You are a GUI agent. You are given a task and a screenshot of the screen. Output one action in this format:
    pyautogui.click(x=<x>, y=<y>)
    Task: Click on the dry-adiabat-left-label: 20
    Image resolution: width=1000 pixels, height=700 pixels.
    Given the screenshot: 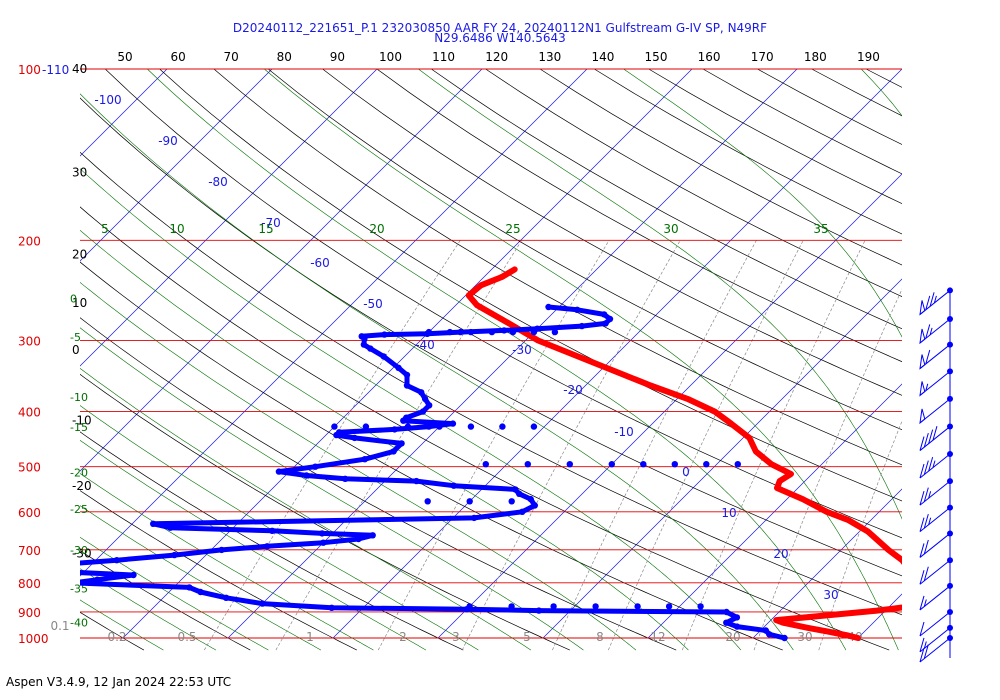 What is the action you would take?
    pyautogui.click(x=79, y=255)
    